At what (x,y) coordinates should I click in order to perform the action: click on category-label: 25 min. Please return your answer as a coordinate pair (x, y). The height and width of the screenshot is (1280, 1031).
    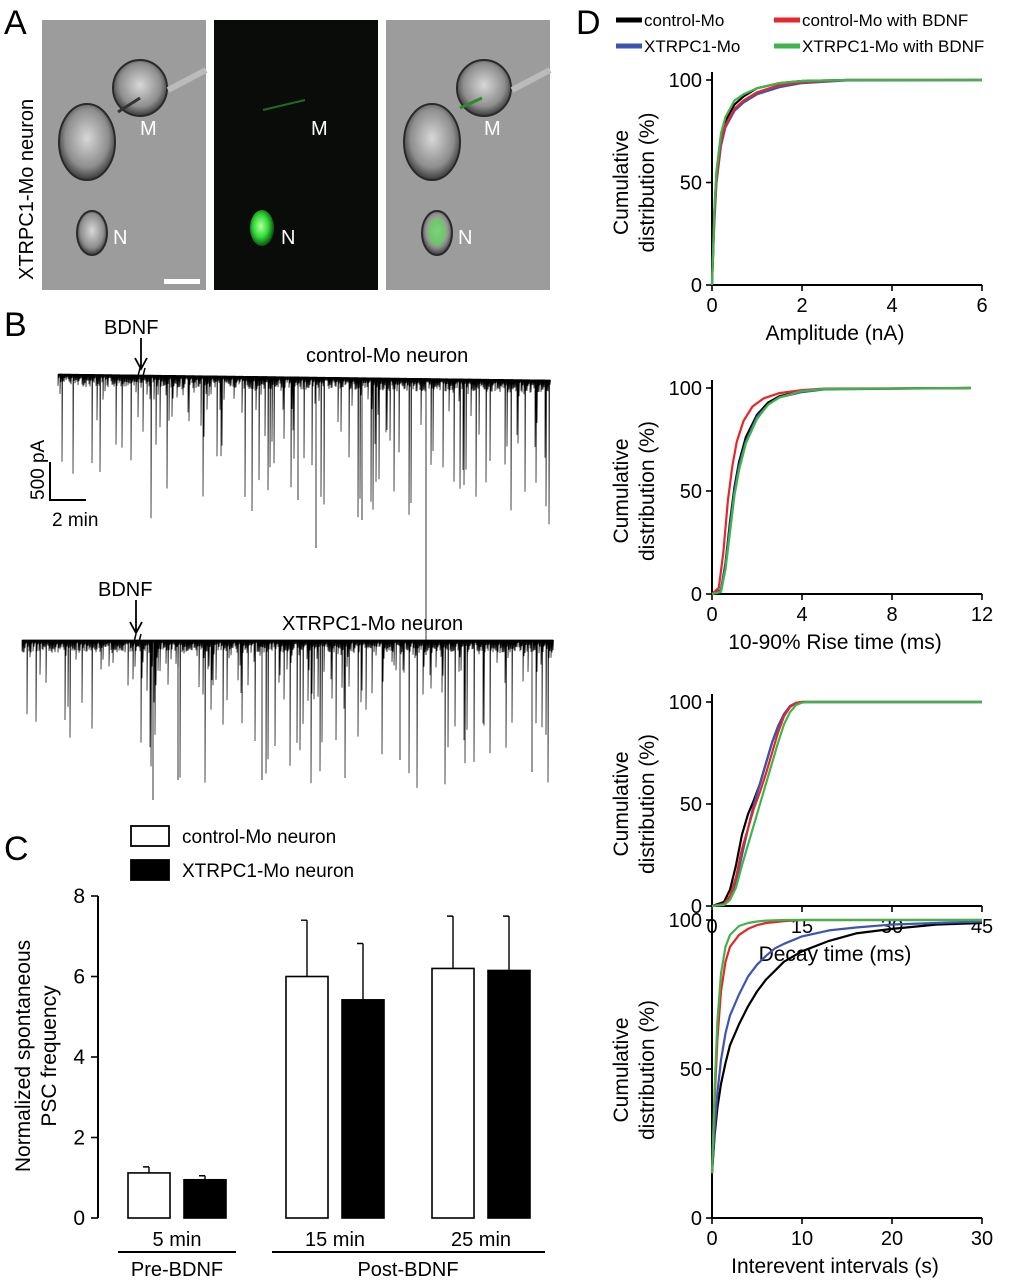
    Looking at the image, I should click on (481, 1240).